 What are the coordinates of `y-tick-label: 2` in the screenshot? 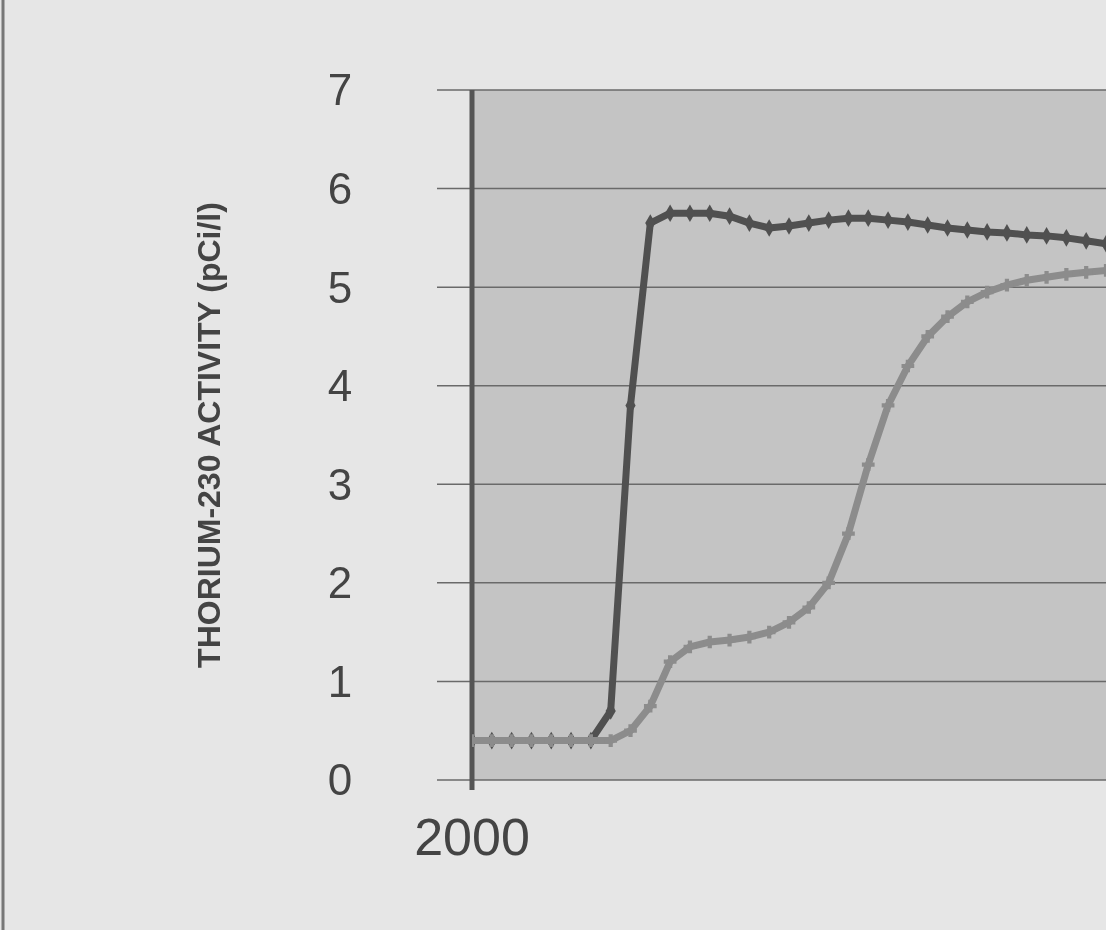 It's located at (340, 583).